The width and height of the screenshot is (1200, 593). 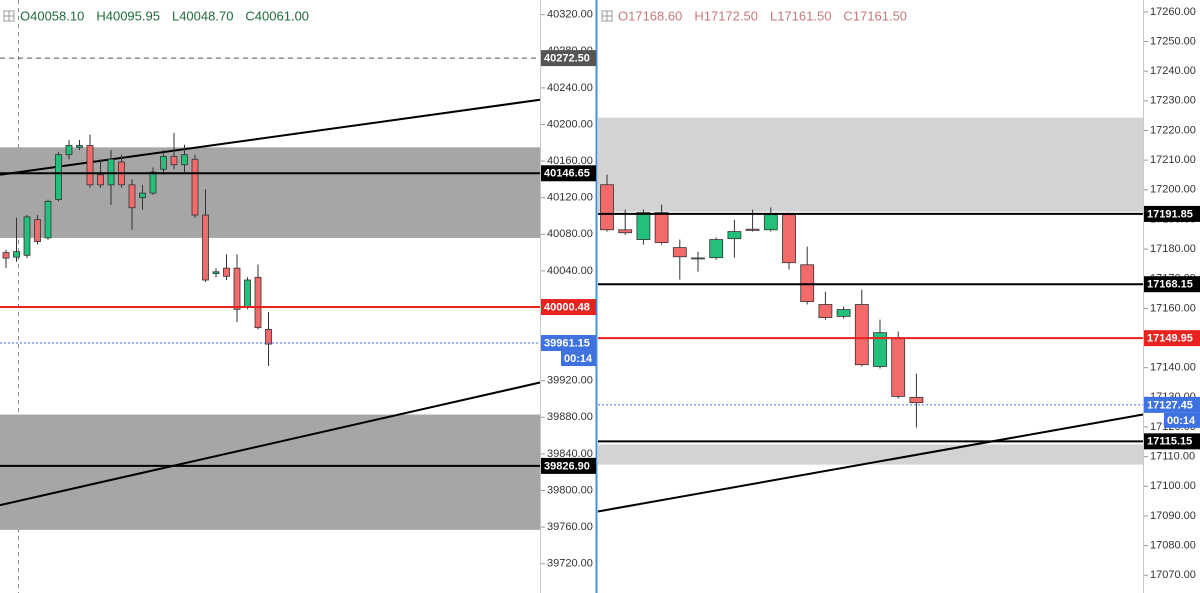 I want to click on y-tick-label: 17160.00, so click(x=1173, y=308).